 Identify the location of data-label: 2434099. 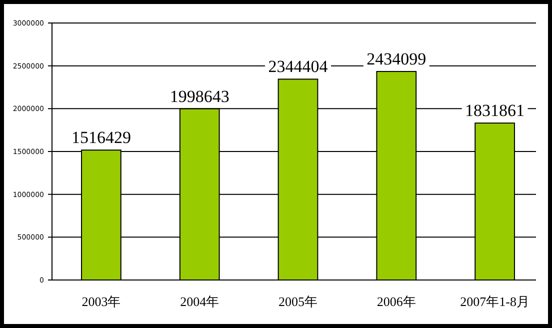
(396, 58).